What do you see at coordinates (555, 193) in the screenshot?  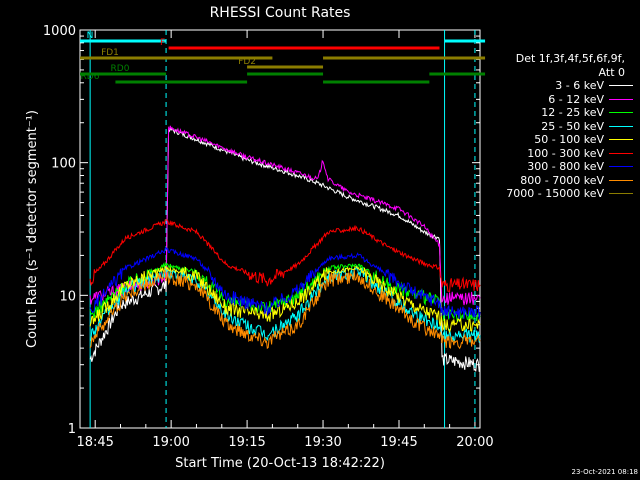 I see `legend-label: 7000 - 15000 keV` at bounding box center [555, 193].